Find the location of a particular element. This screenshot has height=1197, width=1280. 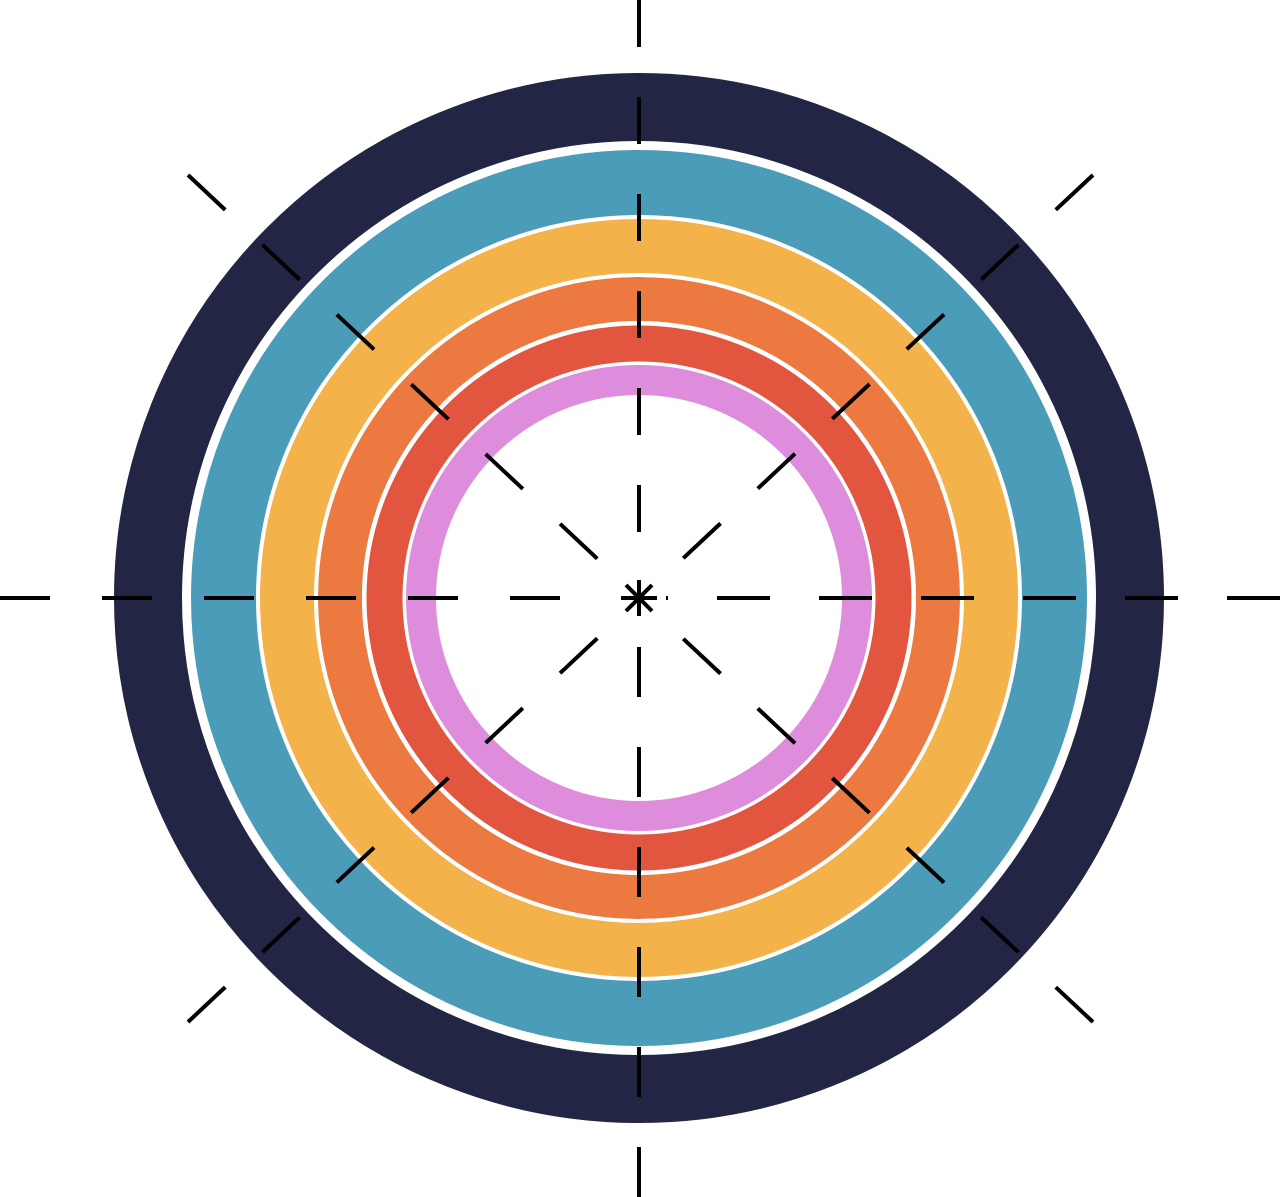

center-asterisk-d2 is located at coordinates (639, 598).